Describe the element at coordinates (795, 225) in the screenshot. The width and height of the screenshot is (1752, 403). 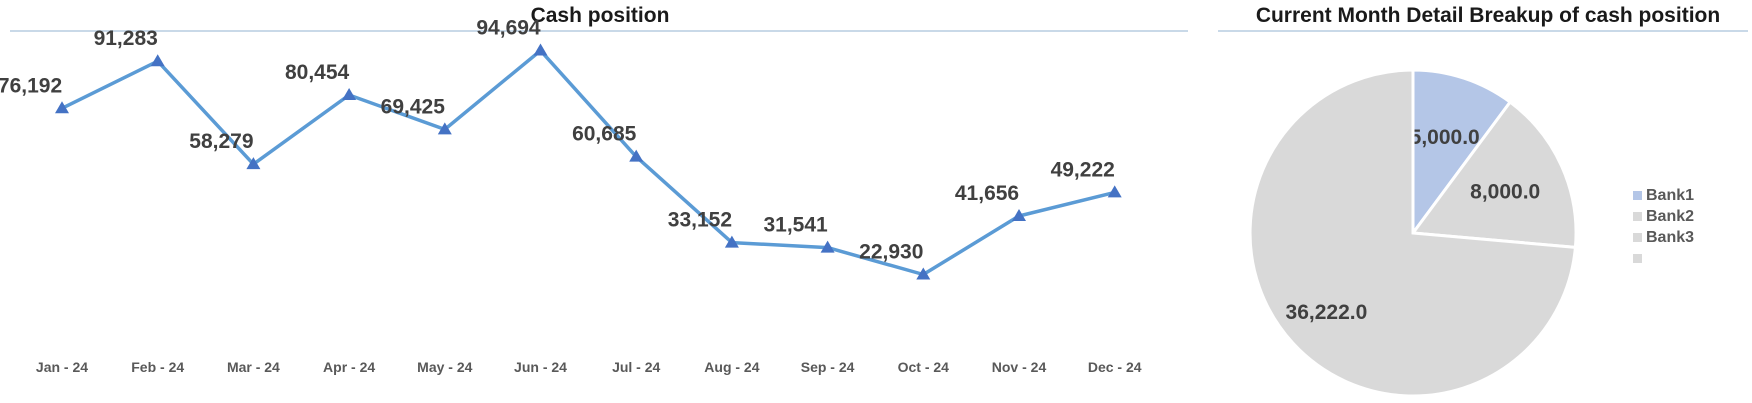
I see `data-label: 31,541` at that location.